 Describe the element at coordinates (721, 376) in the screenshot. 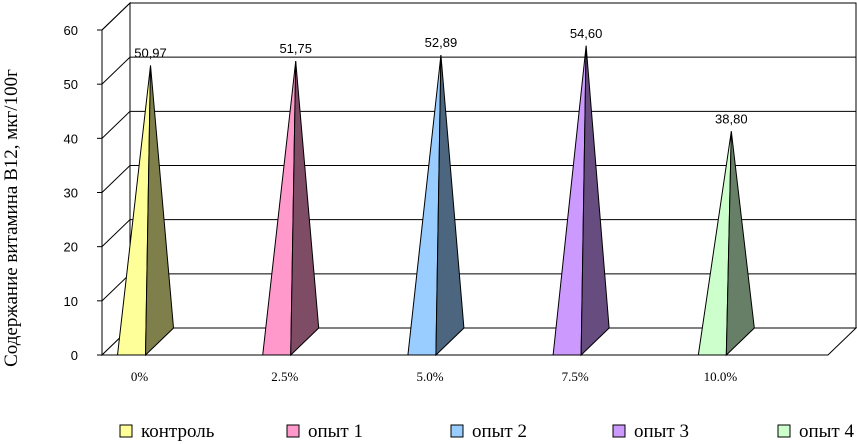

I see `x-tick-label: 10.0%` at that location.